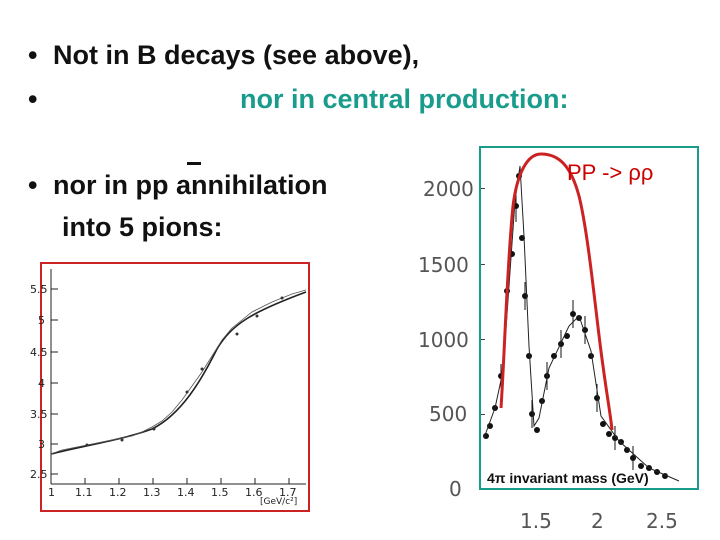 This screenshot has height=540, width=720. Describe the element at coordinates (41, 383) in the screenshot. I see `left-ytick-label: 4` at that location.